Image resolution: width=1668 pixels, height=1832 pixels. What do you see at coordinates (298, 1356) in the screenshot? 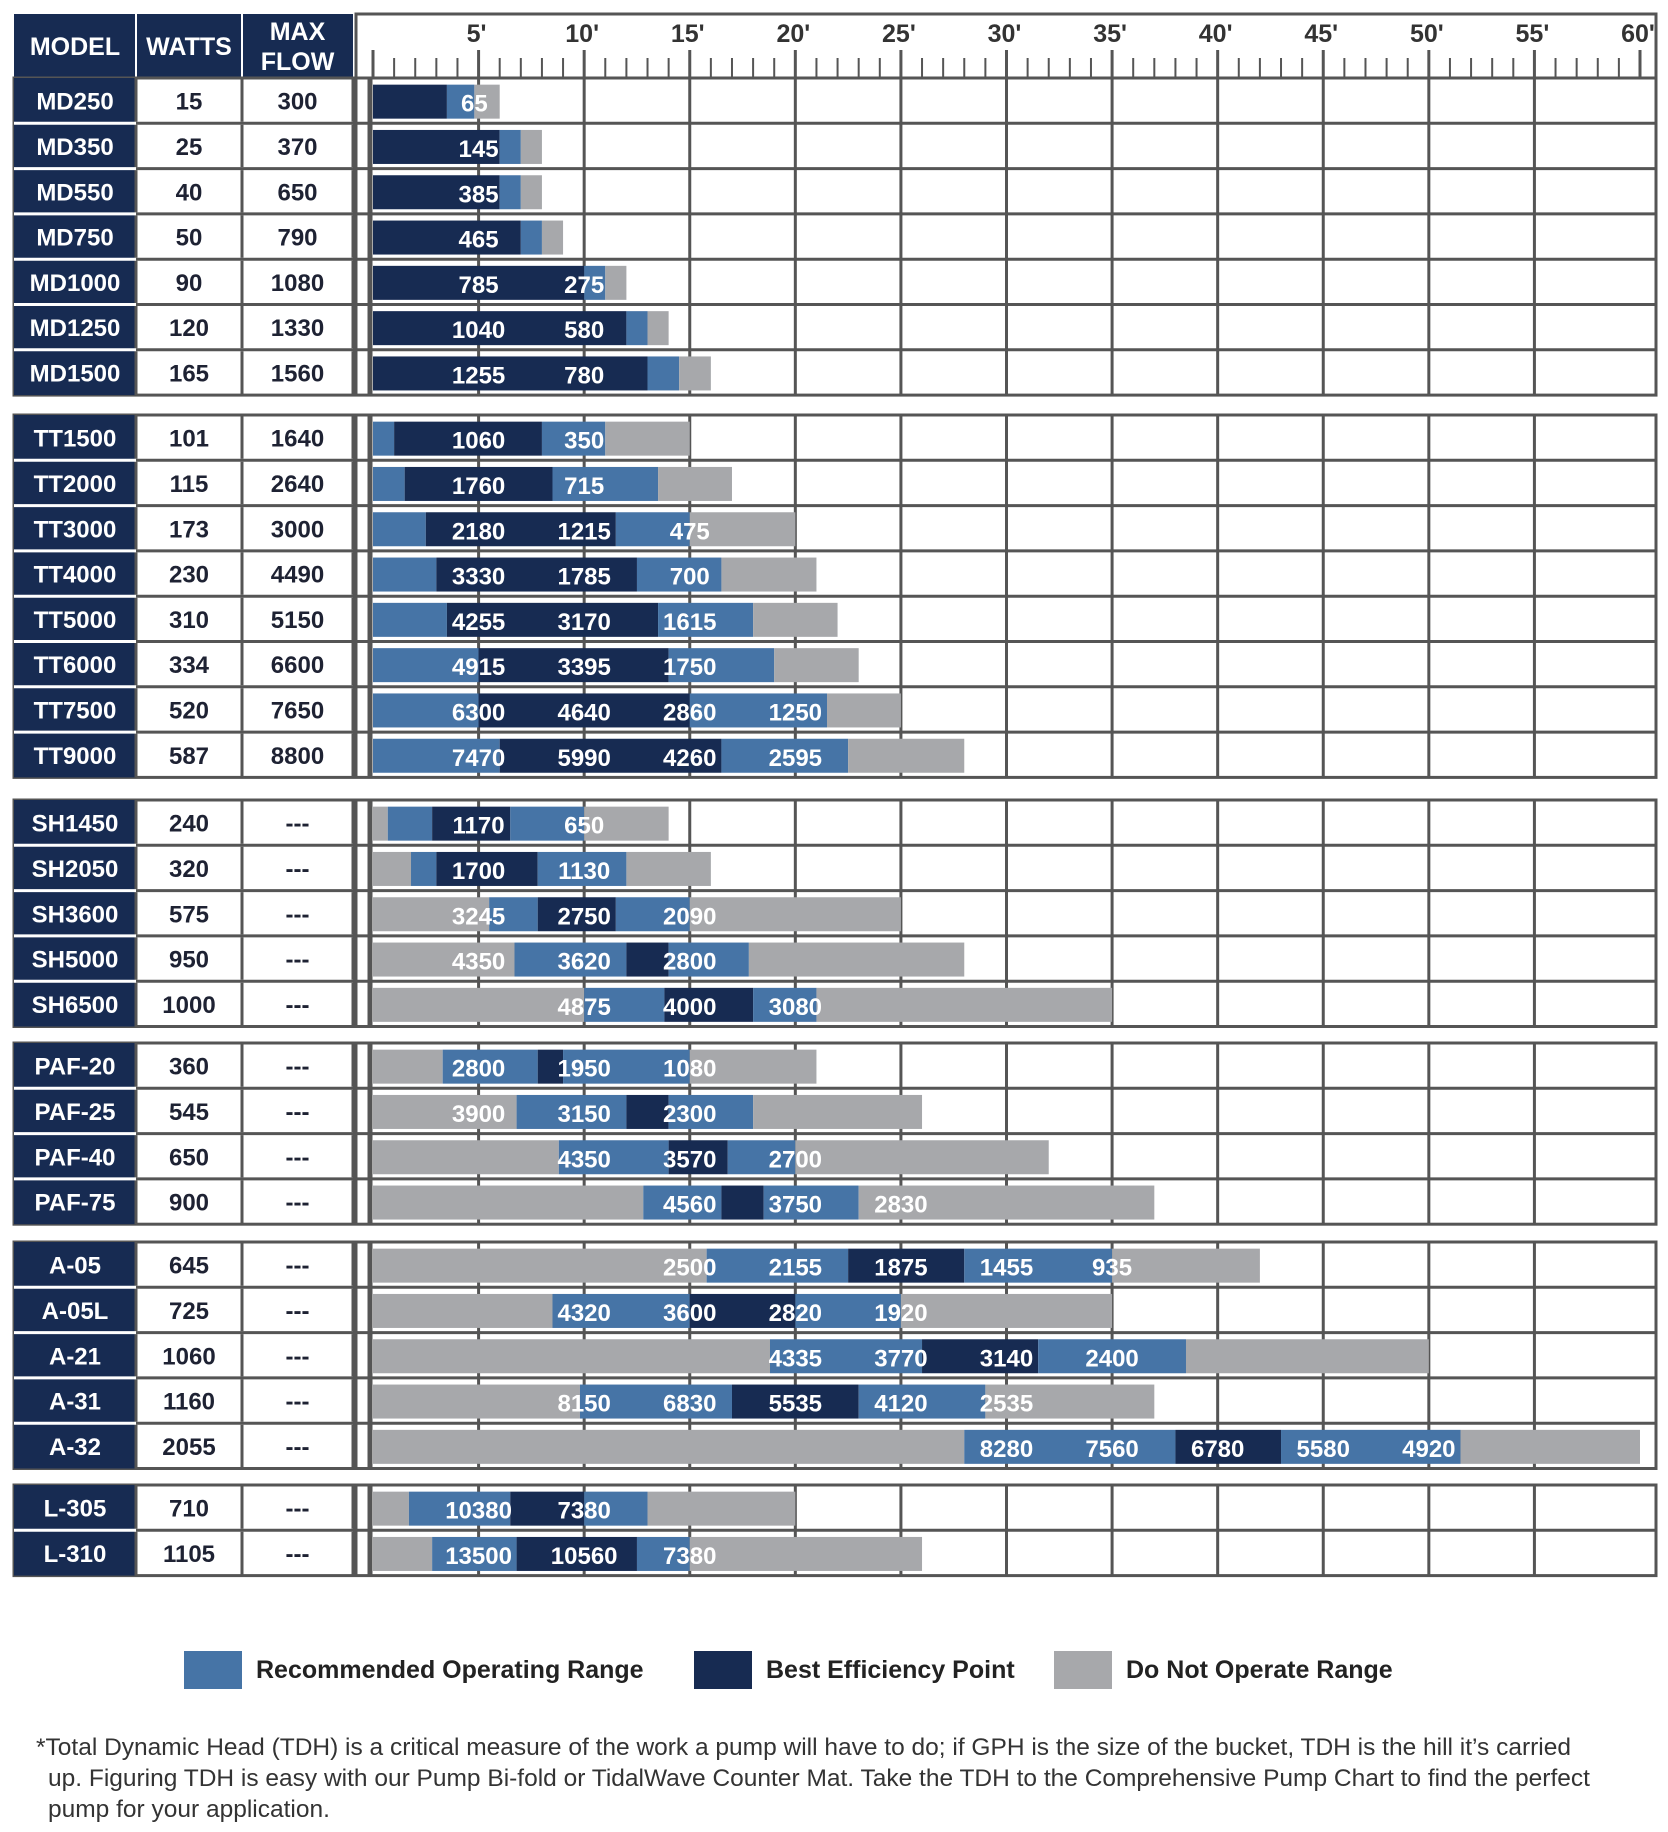
I see `max-flow-value: ---` at bounding box center [298, 1356].